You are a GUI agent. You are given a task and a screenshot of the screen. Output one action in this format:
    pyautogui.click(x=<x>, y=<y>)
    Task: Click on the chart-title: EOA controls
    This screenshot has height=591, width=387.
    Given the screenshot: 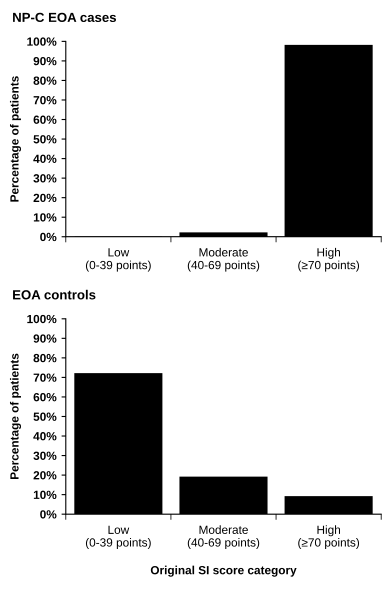 What is the action you would take?
    pyautogui.click(x=54, y=295)
    